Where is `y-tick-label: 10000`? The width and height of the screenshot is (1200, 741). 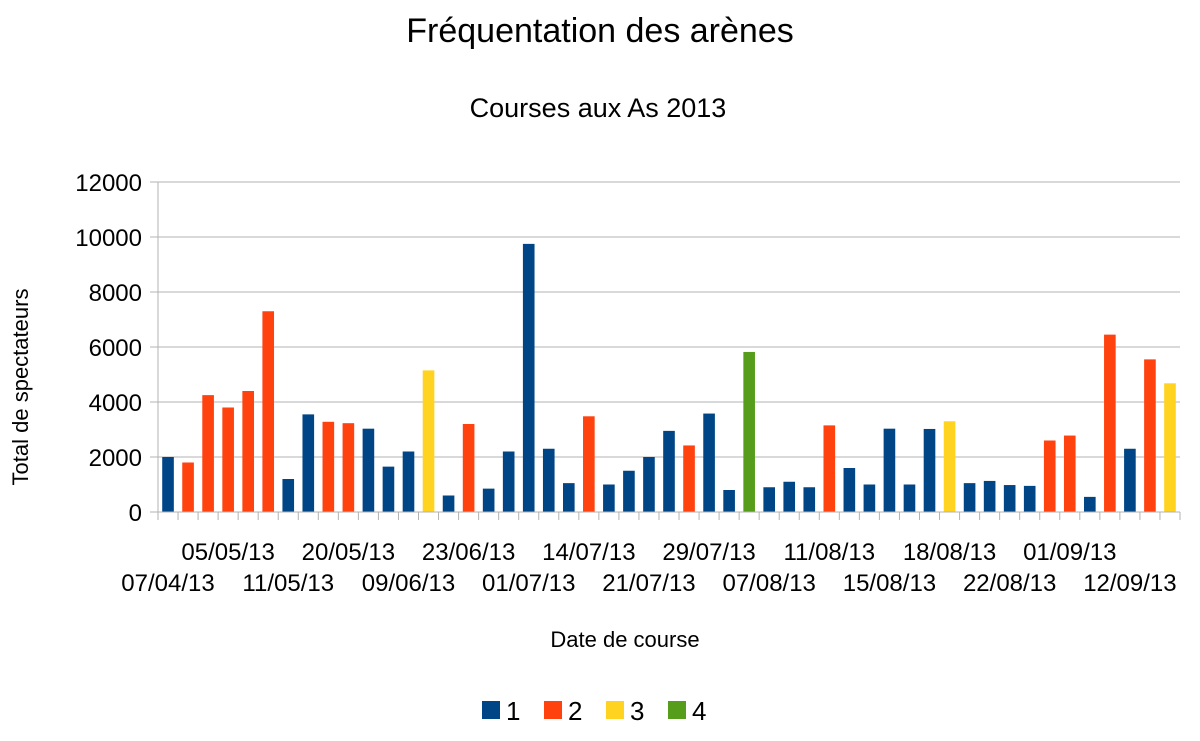 y-tick-label: 10000 is located at coordinates (108, 238).